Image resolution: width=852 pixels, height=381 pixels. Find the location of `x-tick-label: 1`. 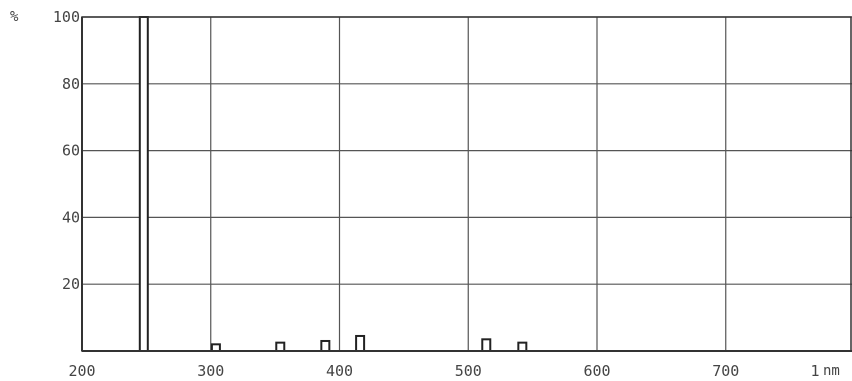

x-tick-label: 1 is located at coordinates (814, 371).